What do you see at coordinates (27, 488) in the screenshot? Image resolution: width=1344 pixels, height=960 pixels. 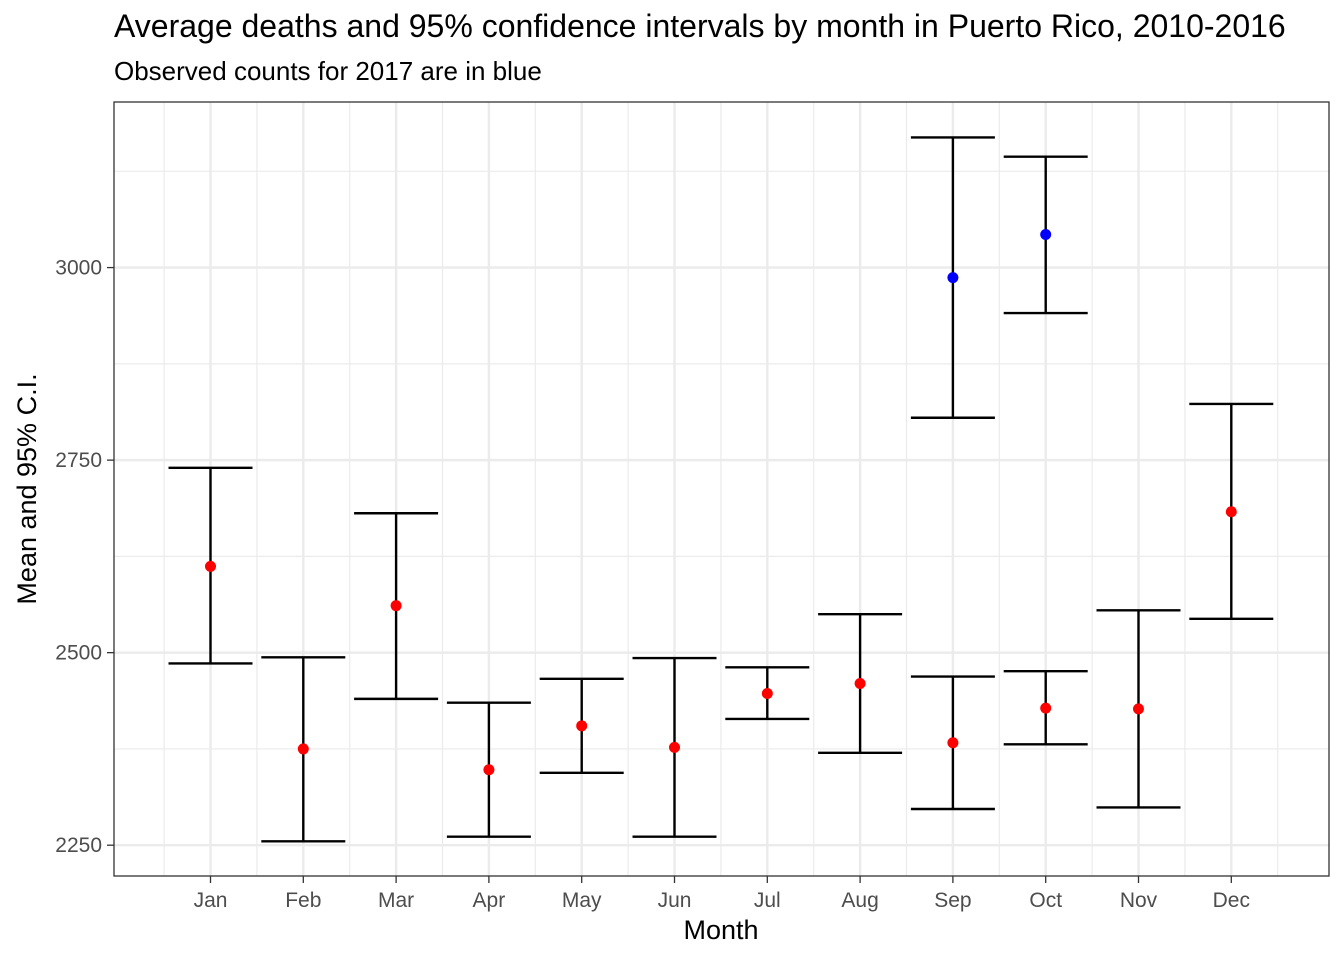 I see `y-axis-title: Mean and 95% C.I.` at bounding box center [27, 488].